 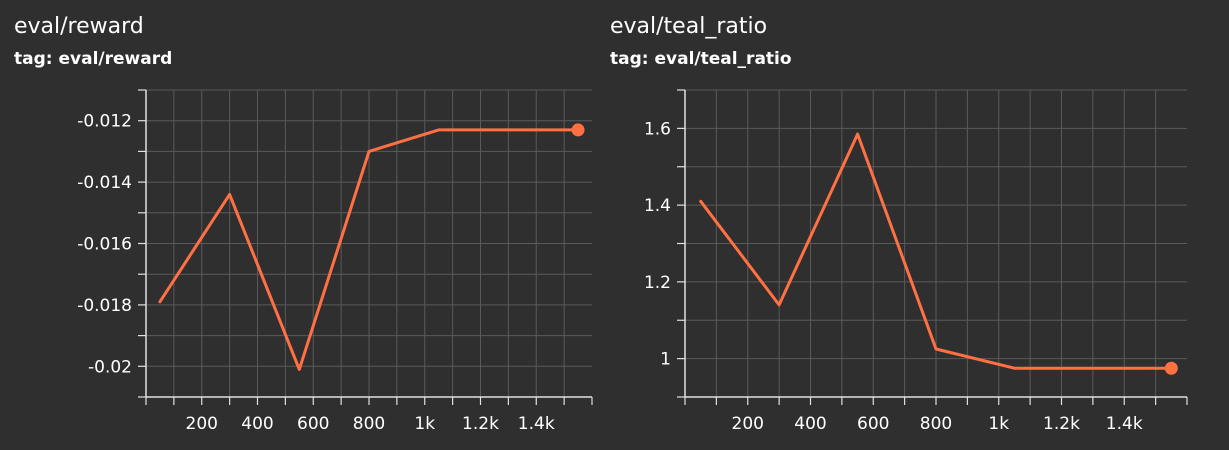 What do you see at coordinates (657, 283) in the screenshot?
I see `y-tick-label: 1.2` at bounding box center [657, 283].